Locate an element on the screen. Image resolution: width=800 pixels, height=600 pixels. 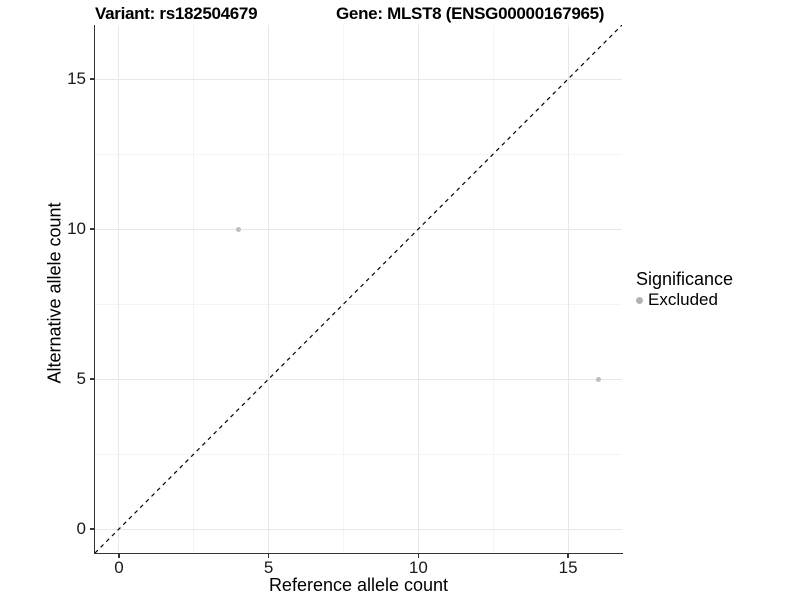
plot-title-variant: Variant: rs182504679 is located at coordinates (176, 13).